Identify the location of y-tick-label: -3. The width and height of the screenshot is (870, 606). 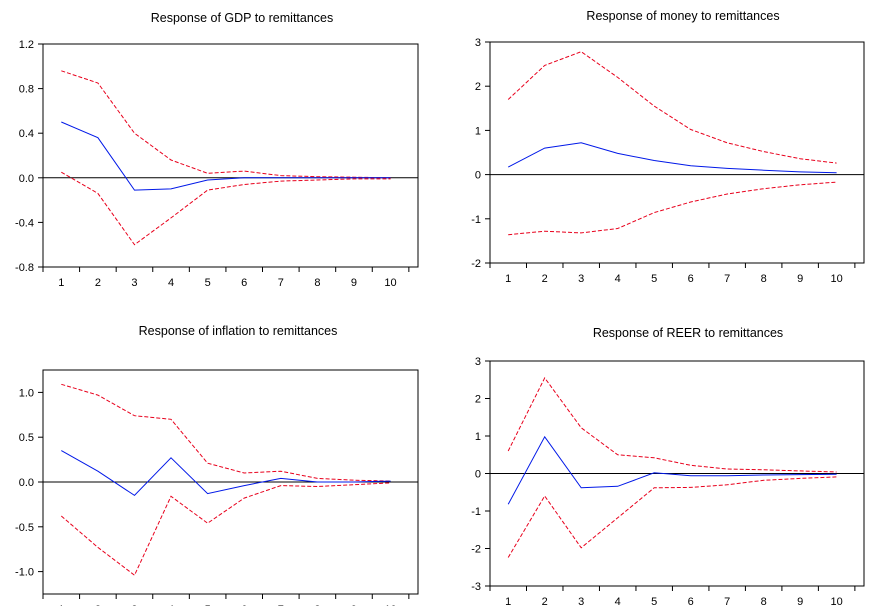
(476, 587).